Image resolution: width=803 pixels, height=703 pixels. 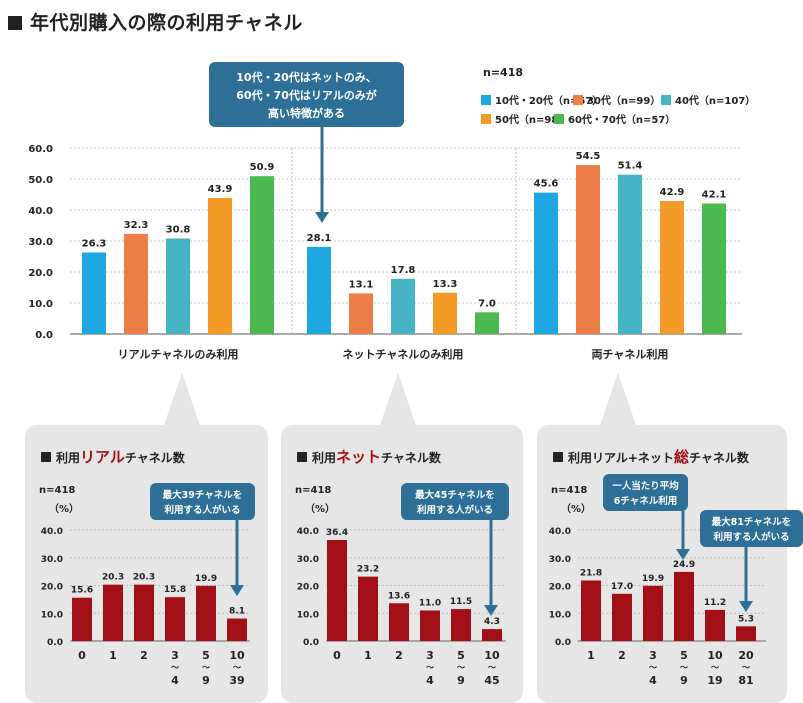 I want to click on sub-total-value-label: 17.0, so click(x=622, y=587).